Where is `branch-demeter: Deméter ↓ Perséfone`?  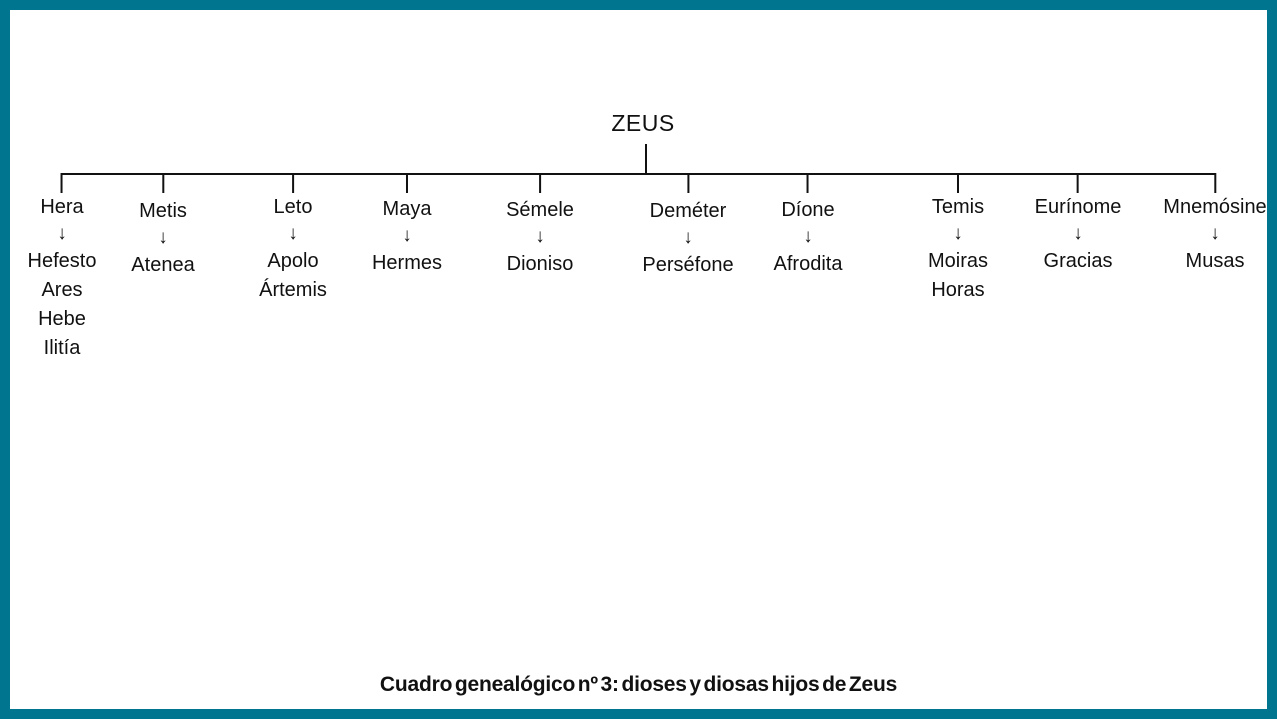
branch-demeter: Deméter ↓ Perséfone is located at coordinates (688, 226).